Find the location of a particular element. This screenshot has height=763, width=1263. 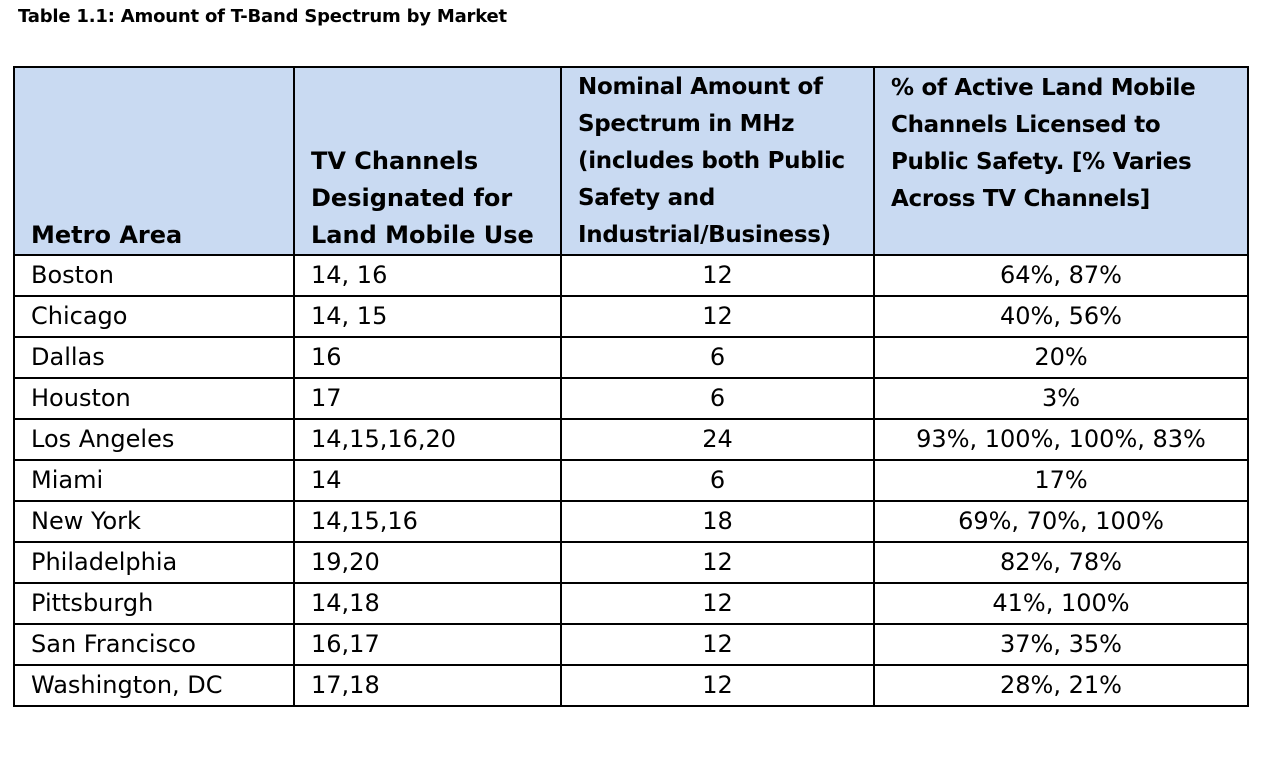

cell-tv-channels: 16 is located at coordinates (427, 357).